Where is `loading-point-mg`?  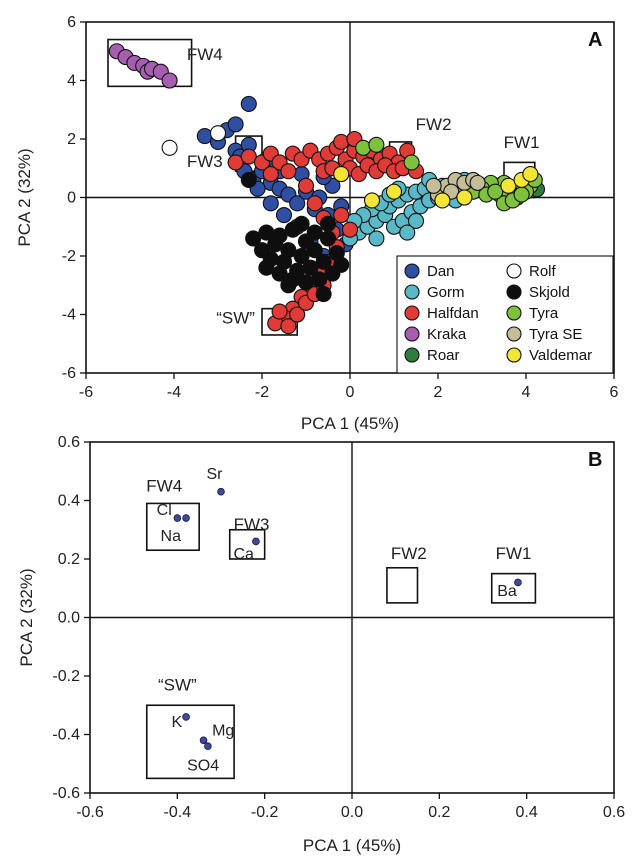
loading-point-mg is located at coordinates (203, 740).